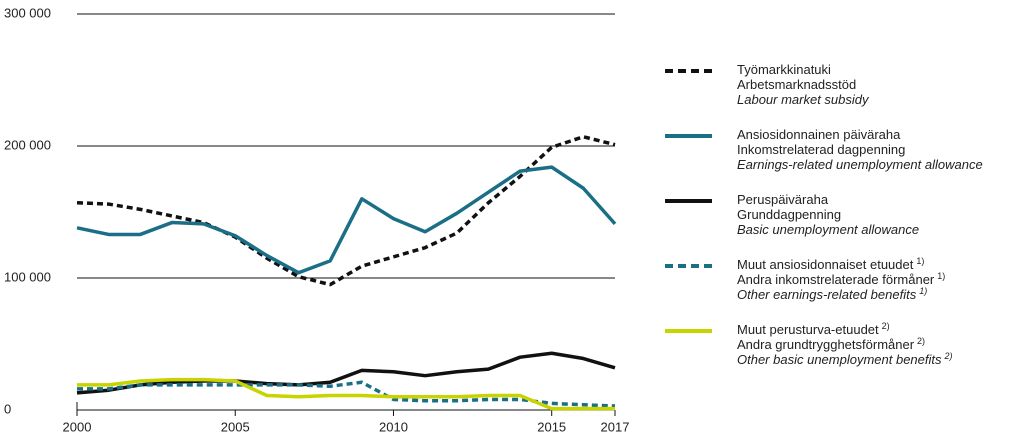 The image size is (1027, 439). I want to click on legend-text: Muut ansiosidonnaiset etuudet, so click(825, 264).